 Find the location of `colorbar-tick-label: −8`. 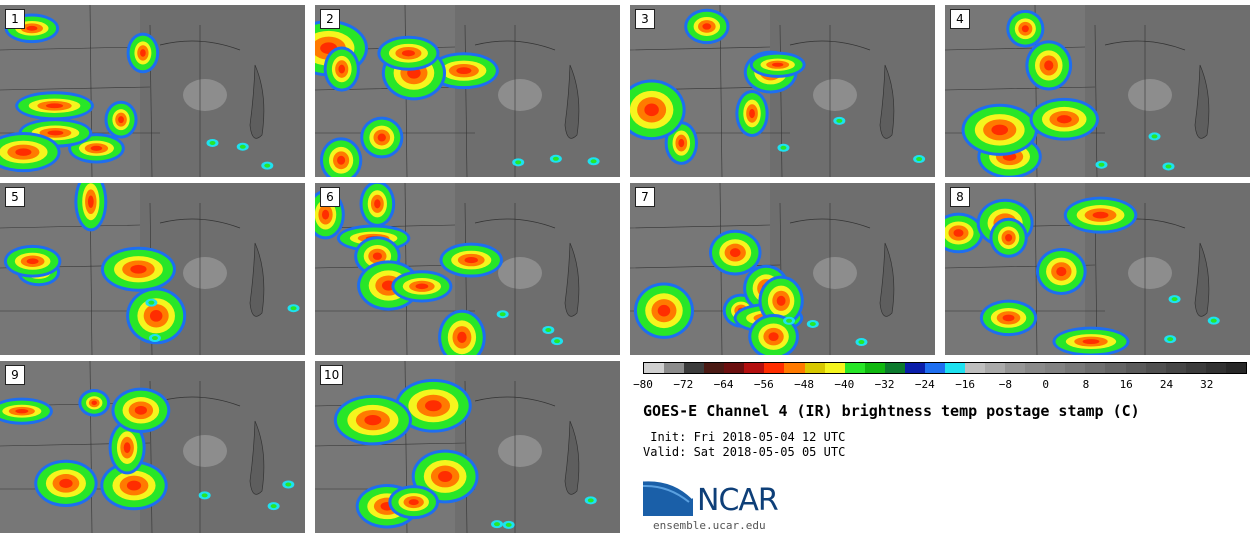

colorbar-tick-label: −8 is located at coordinates (1005, 384).